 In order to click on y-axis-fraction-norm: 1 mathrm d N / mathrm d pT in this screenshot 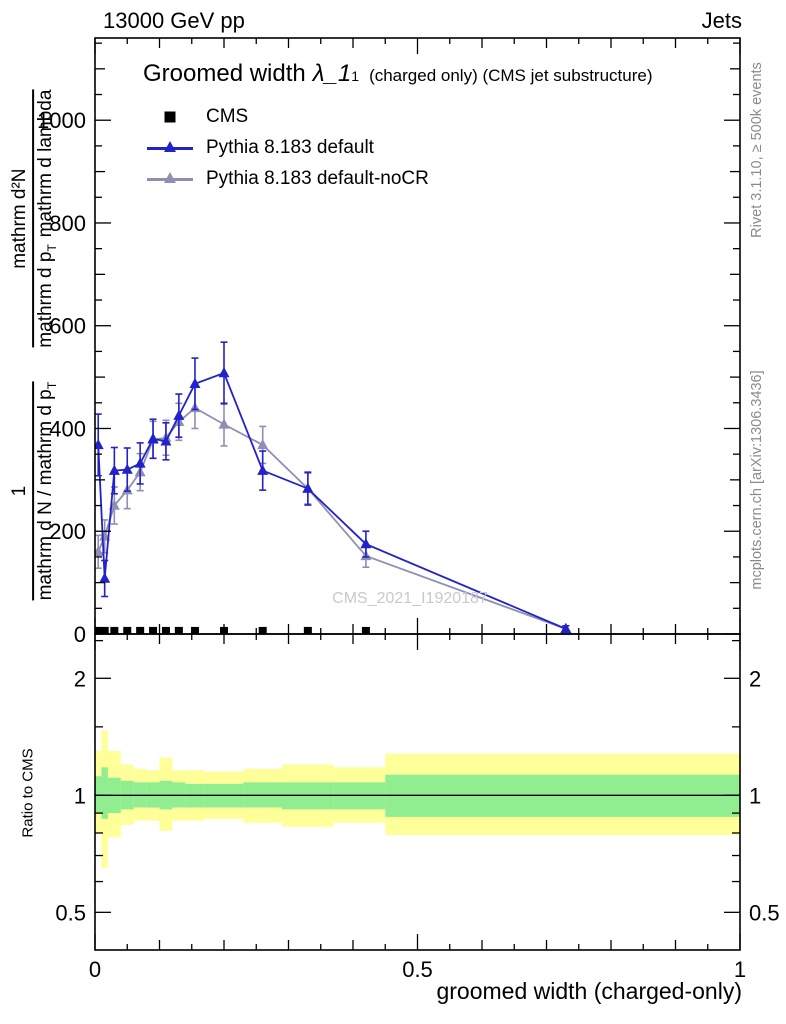, I will do `click(34, 491)`.